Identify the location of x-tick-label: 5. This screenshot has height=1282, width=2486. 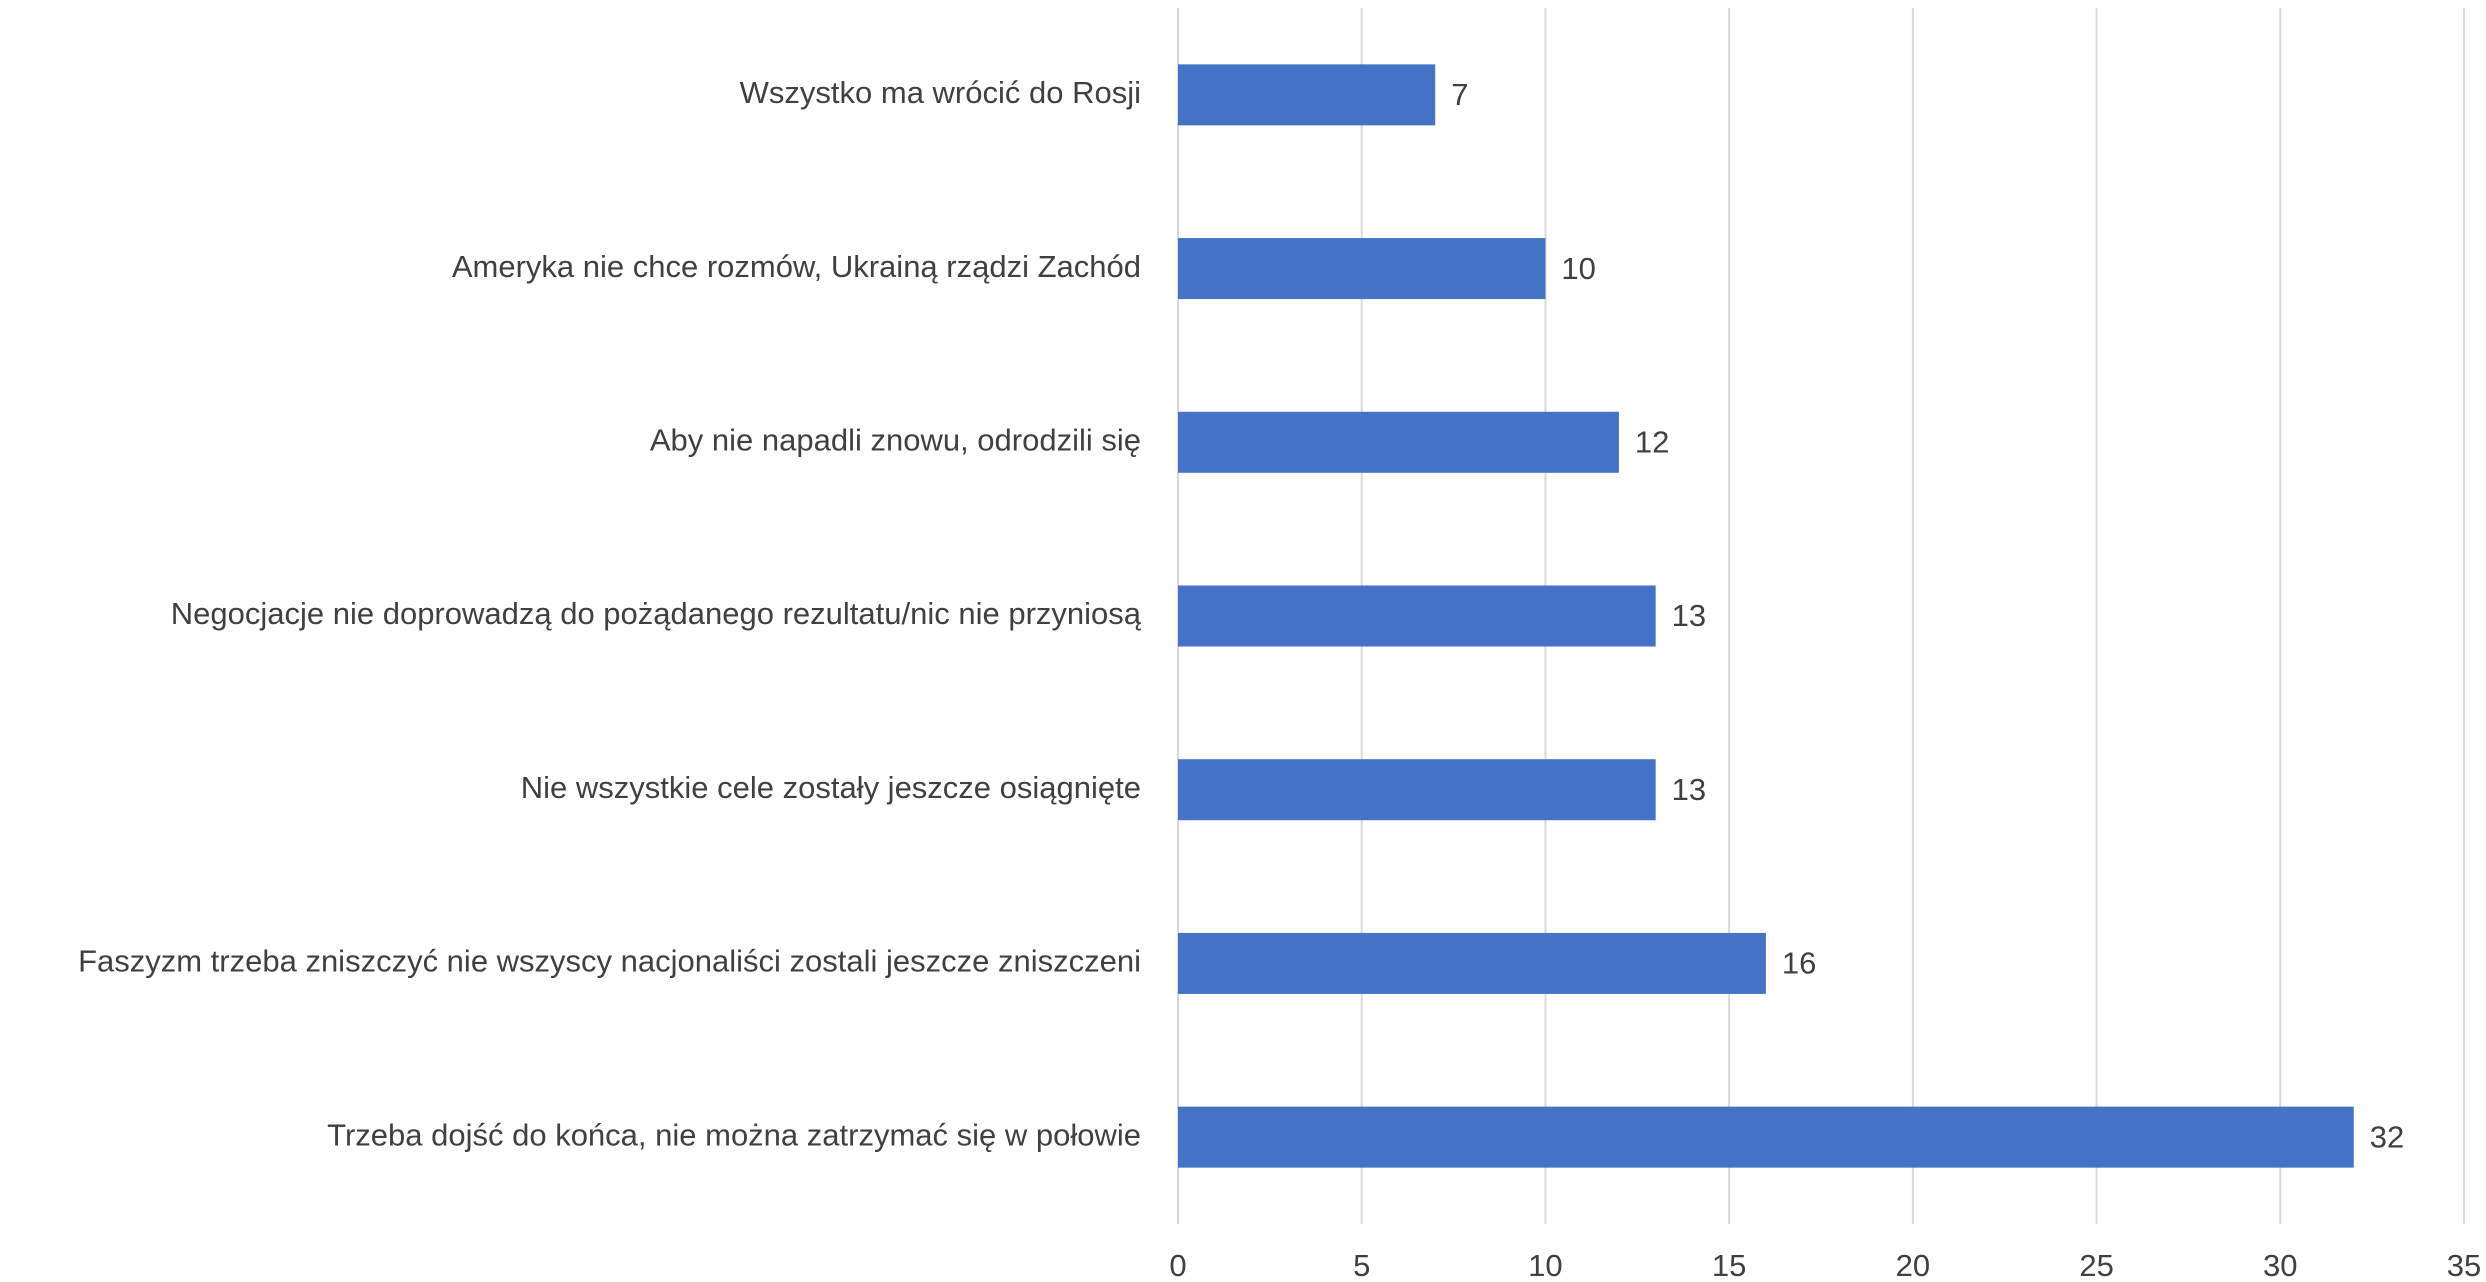
(1361, 1265).